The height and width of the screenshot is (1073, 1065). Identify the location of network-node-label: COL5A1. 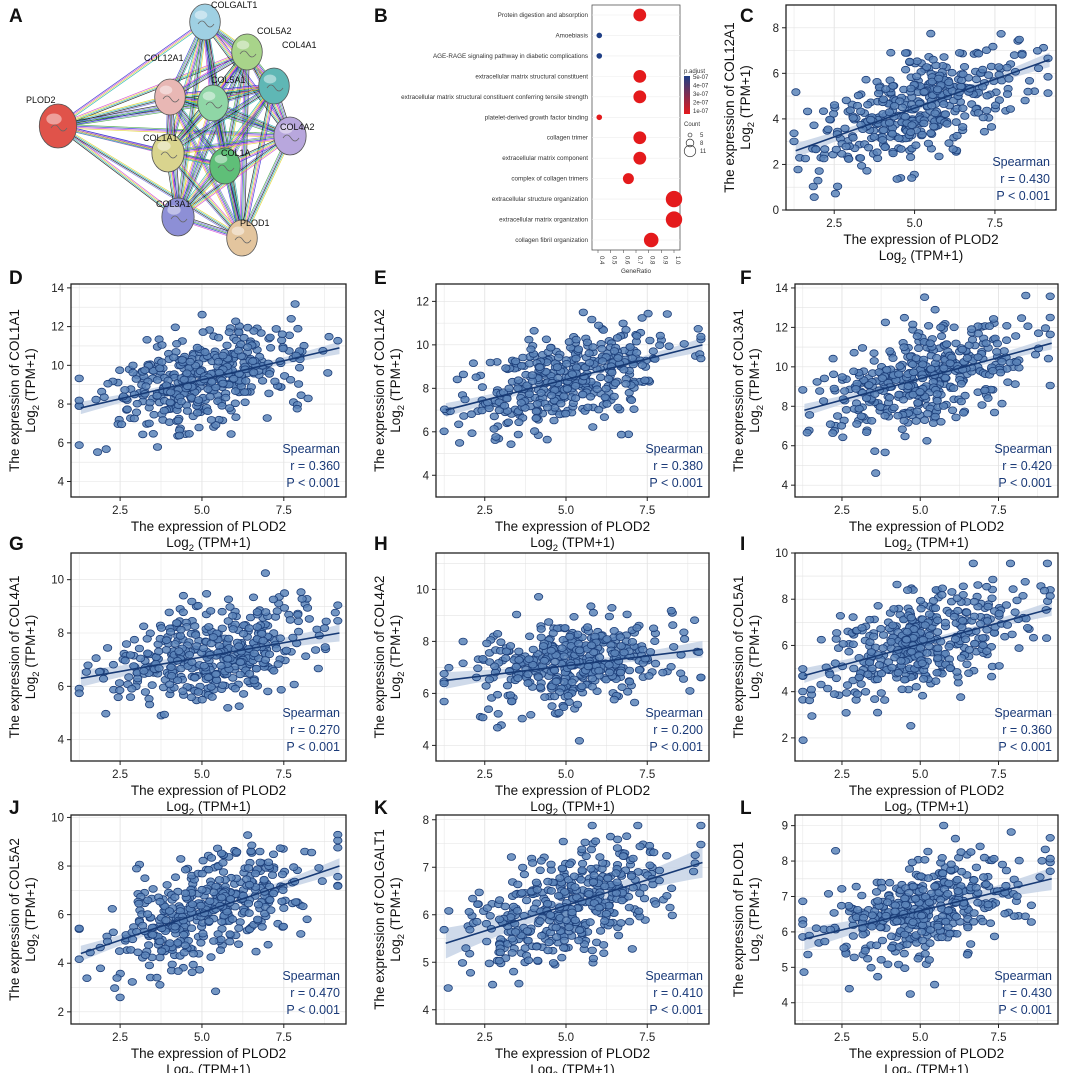
(228, 80).